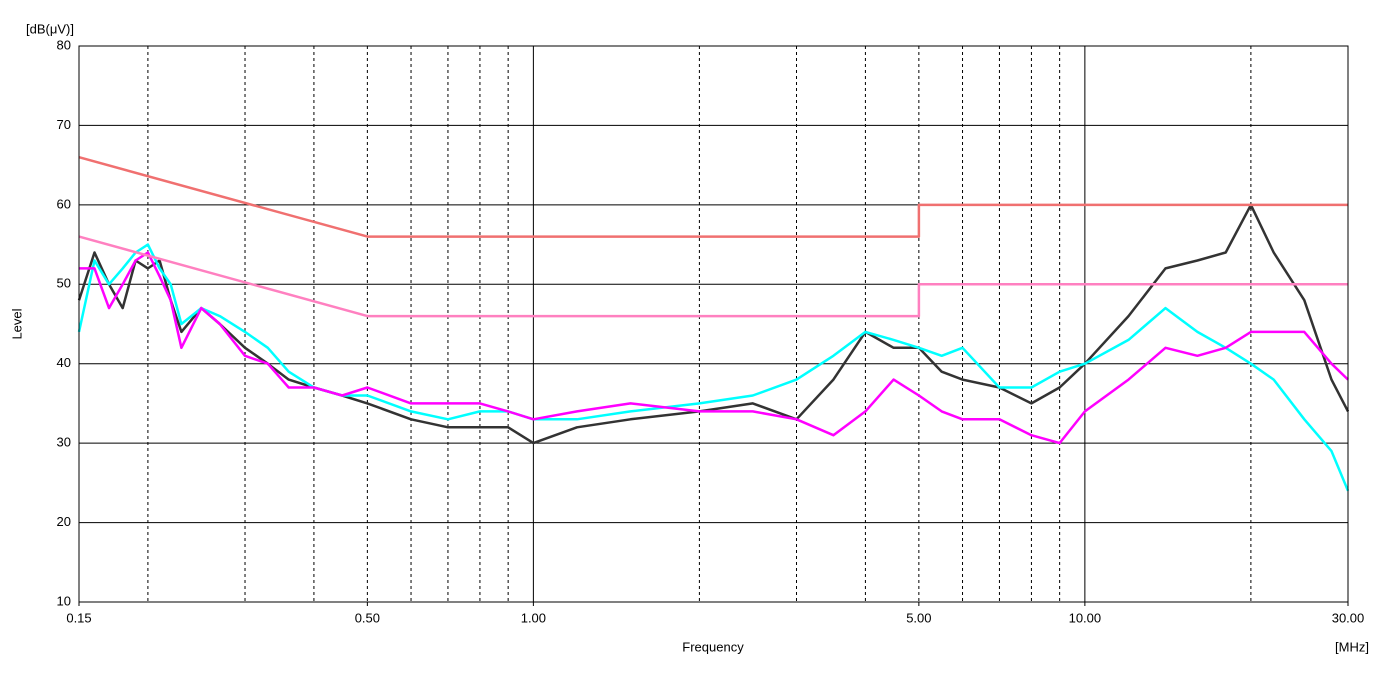 This screenshot has height=681, width=1390. Describe the element at coordinates (78, 617) in the screenshot. I see `x-tick-label: 0.15` at that location.